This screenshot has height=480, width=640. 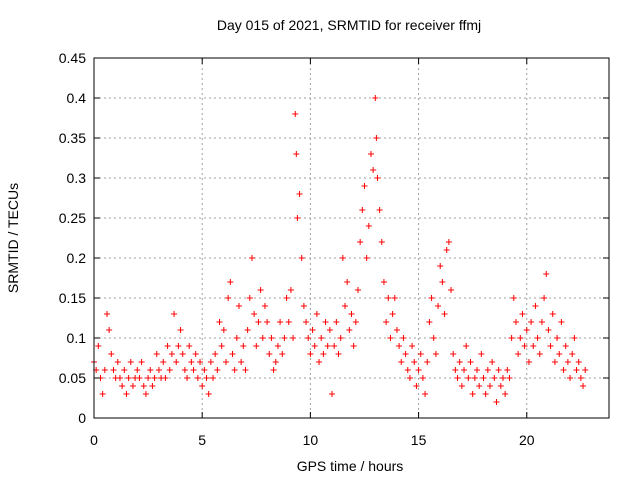 I want to click on y-tick-label: 0, so click(x=82, y=418).